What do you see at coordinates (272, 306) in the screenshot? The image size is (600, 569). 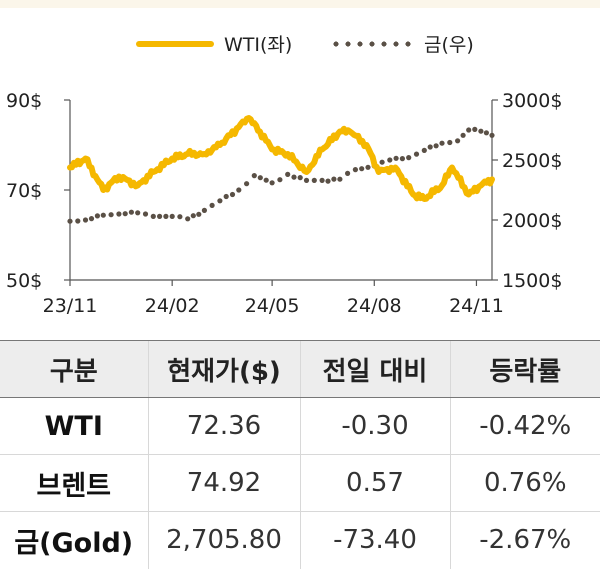 I see `x-tick-label: 24/05` at bounding box center [272, 306].